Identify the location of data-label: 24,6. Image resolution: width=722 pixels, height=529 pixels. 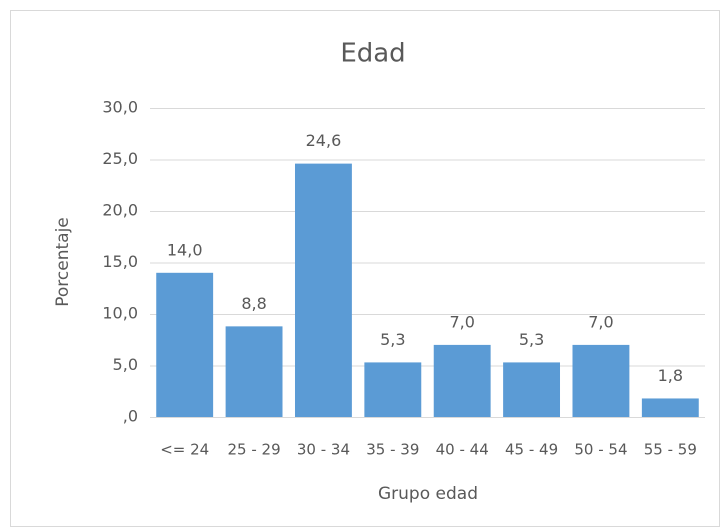
(324, 140).